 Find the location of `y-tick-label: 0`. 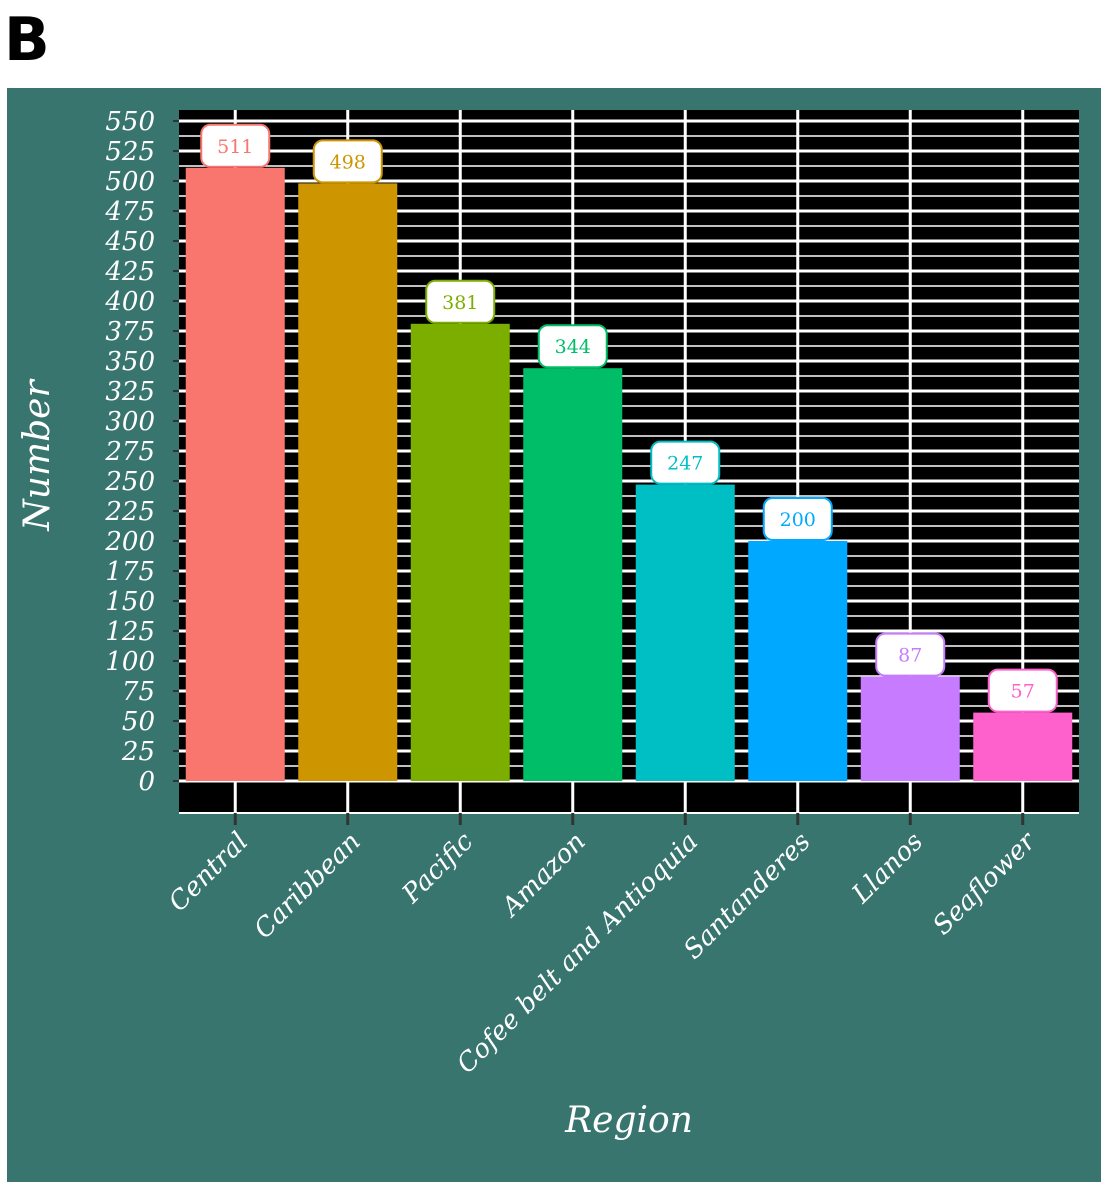

y-tick-label: 0 is located at coordinates (146, 782).